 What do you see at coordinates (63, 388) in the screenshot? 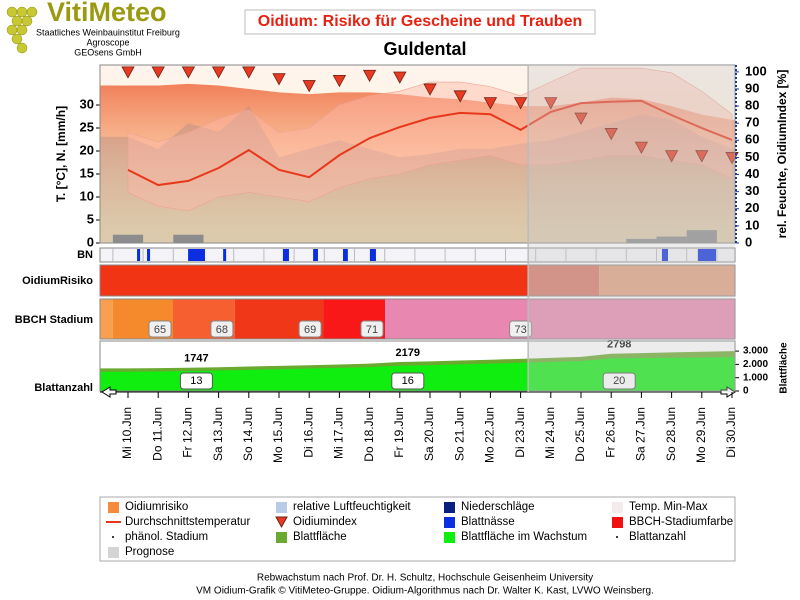
I see `row-label: Blattanzahl` at bounding box center [63, 388].